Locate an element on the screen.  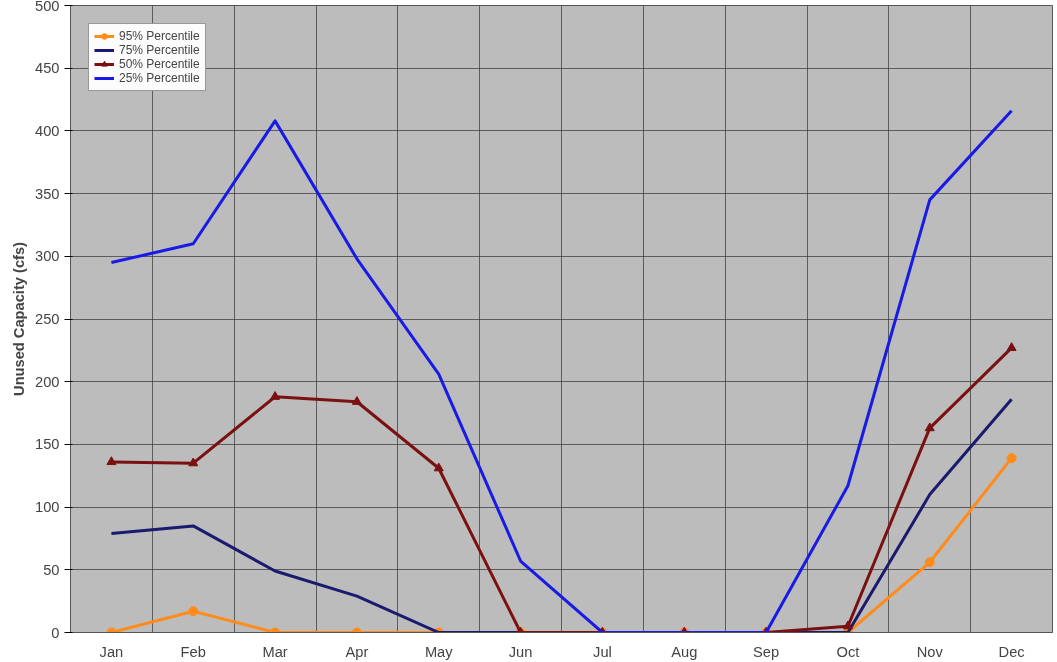
x-tick-label: Jun is located at coordinates (520, 651).